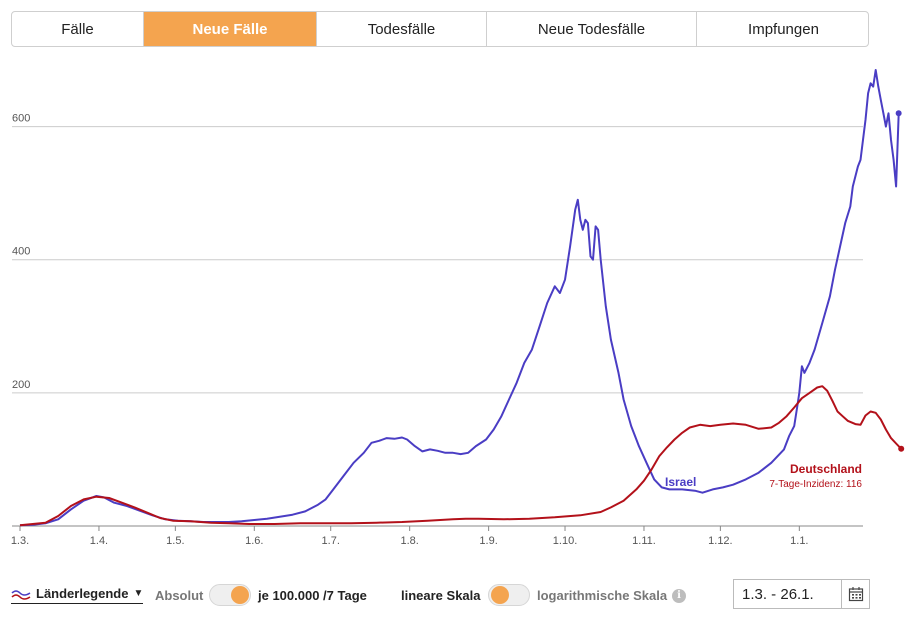 The width and height of the screenshot is (917, 622). I want to click on linear-scale-label: lineare Skala, so click(441, 595).